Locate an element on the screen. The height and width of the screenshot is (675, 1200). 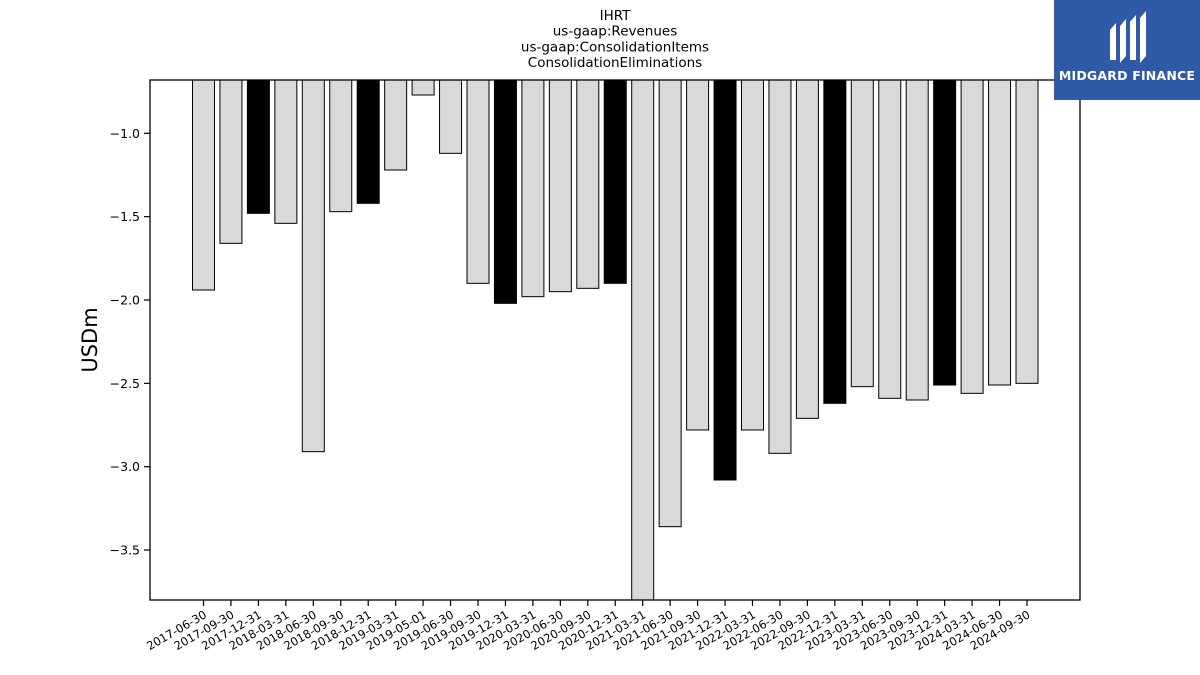
y-axis-label: USDm is located at coordinates (90, 339).